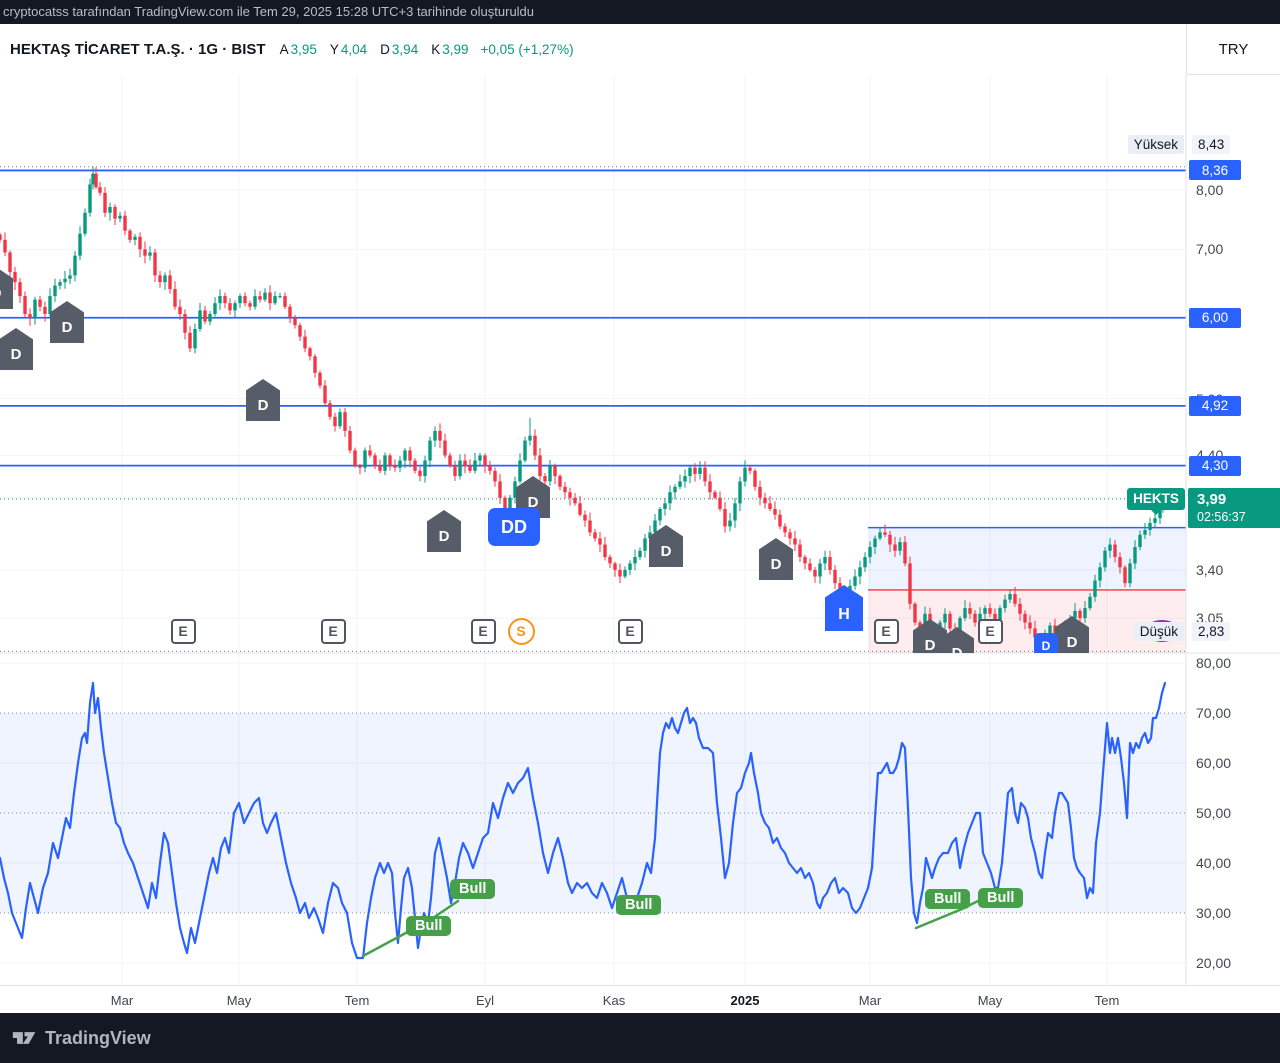 The image size is (1280, 1063). What do you see at coordinates (1046, 643) in the screenshot?
I see `dividend-badge-small: D` at bounding box center [1046, 643].